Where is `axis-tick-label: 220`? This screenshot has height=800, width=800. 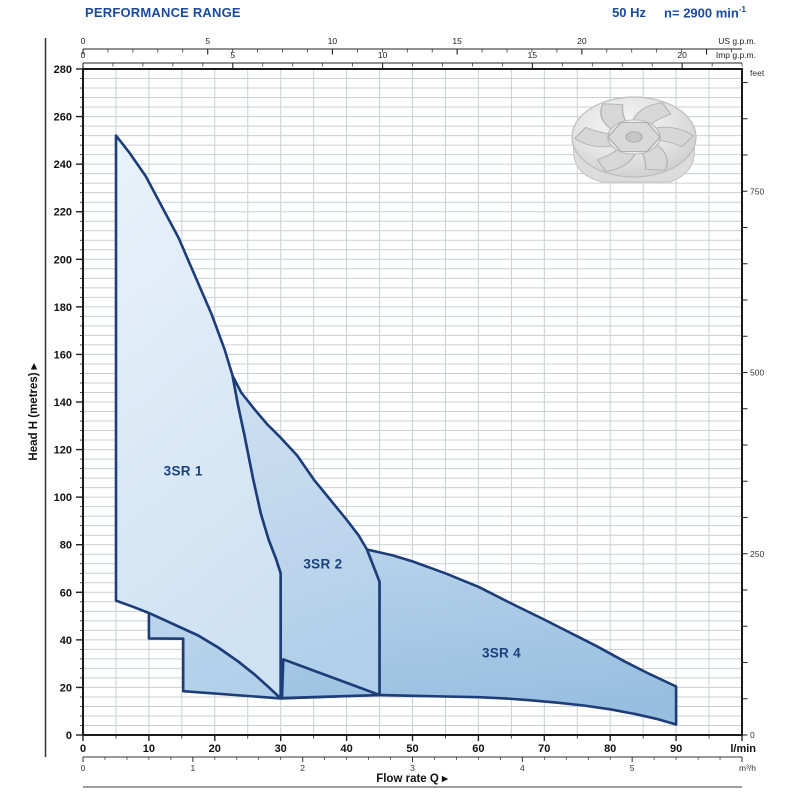 axis-tick-label: 220 is located at coordinates (63, 213).